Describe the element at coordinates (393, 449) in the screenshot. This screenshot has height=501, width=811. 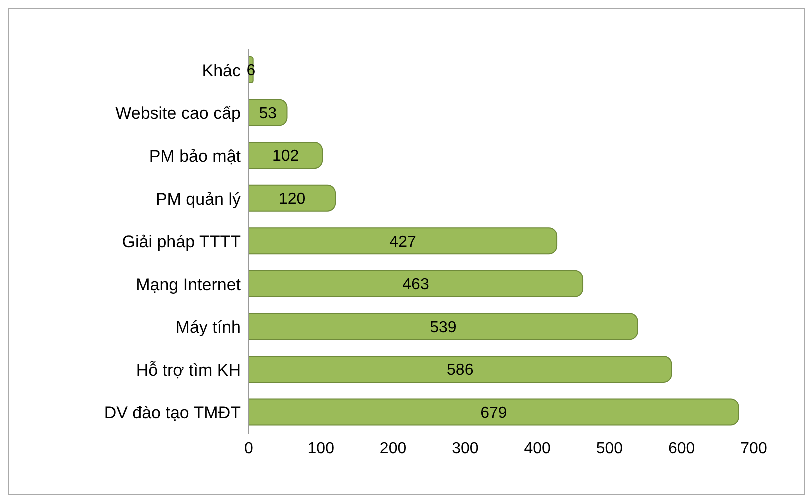
I see `x-tick-label: 200` at that location.